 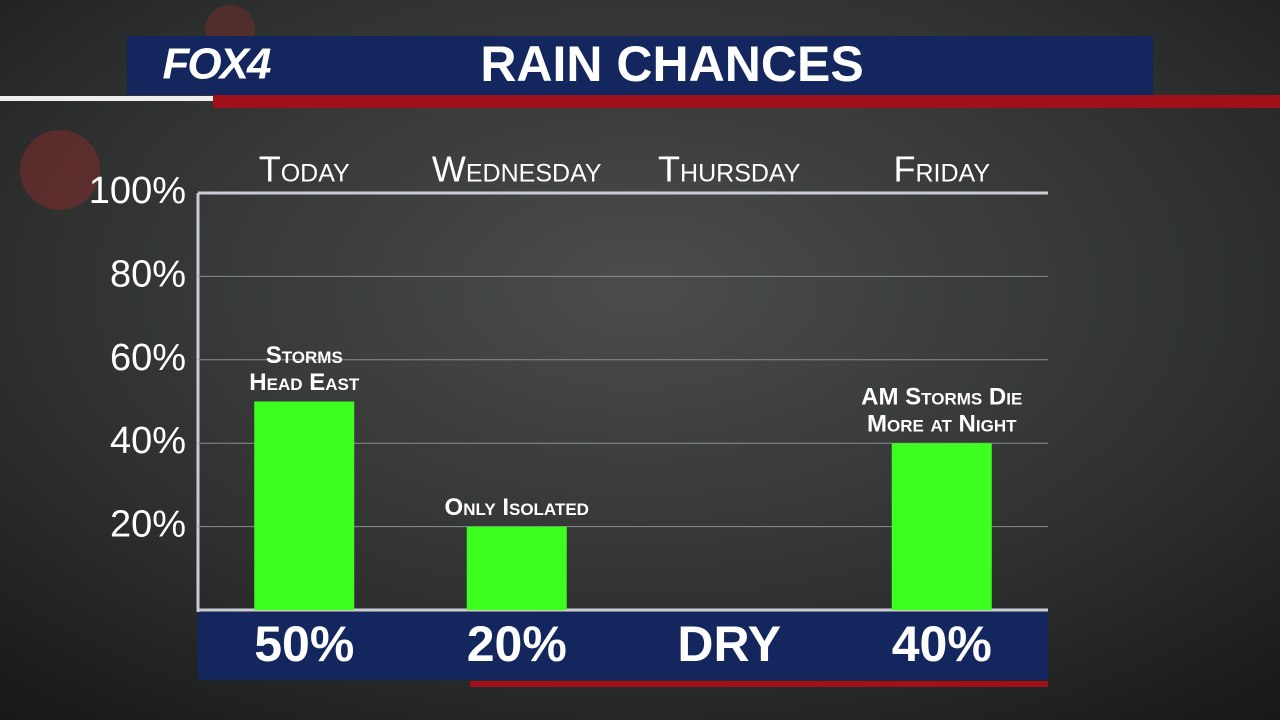 I want to click on x-tick-label: Friday, so click(x=941, y=169).